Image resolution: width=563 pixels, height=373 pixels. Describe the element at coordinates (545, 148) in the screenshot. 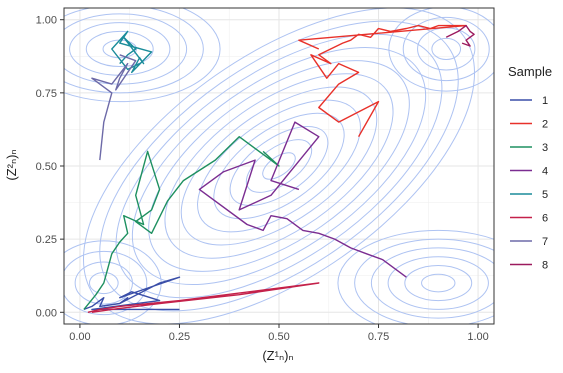

I see `legend-label-3: 3` at that location.